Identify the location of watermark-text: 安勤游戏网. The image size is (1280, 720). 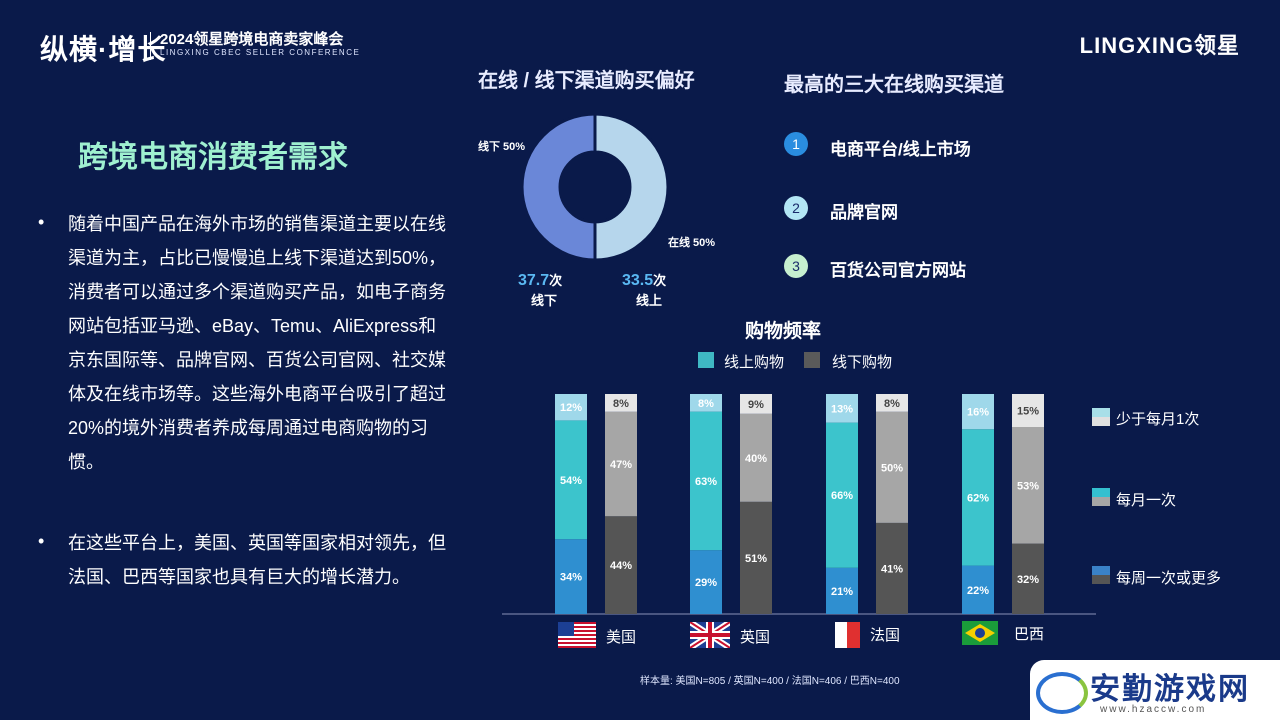
(1170, 689).